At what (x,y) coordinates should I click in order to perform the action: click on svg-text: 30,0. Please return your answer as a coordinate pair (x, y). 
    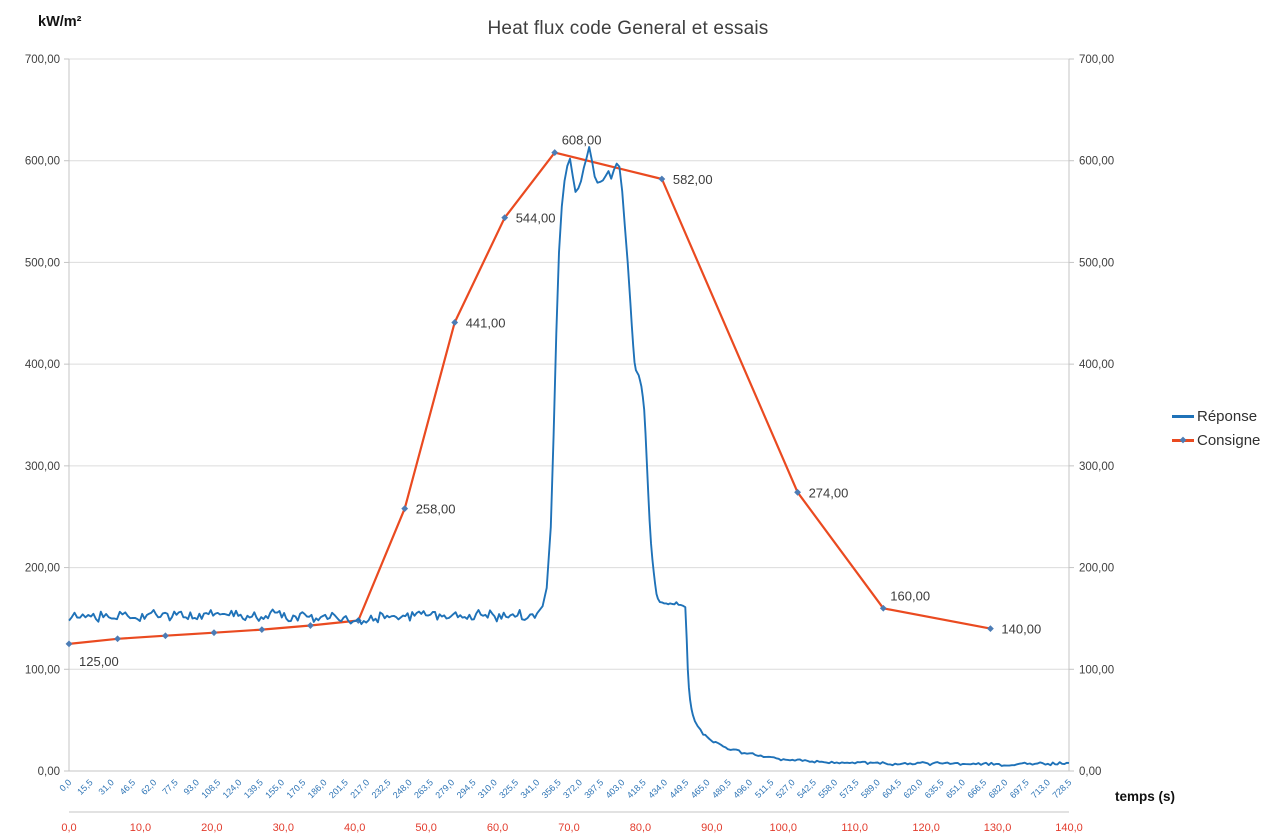
    Looking at the image, I should click on (283, 828).